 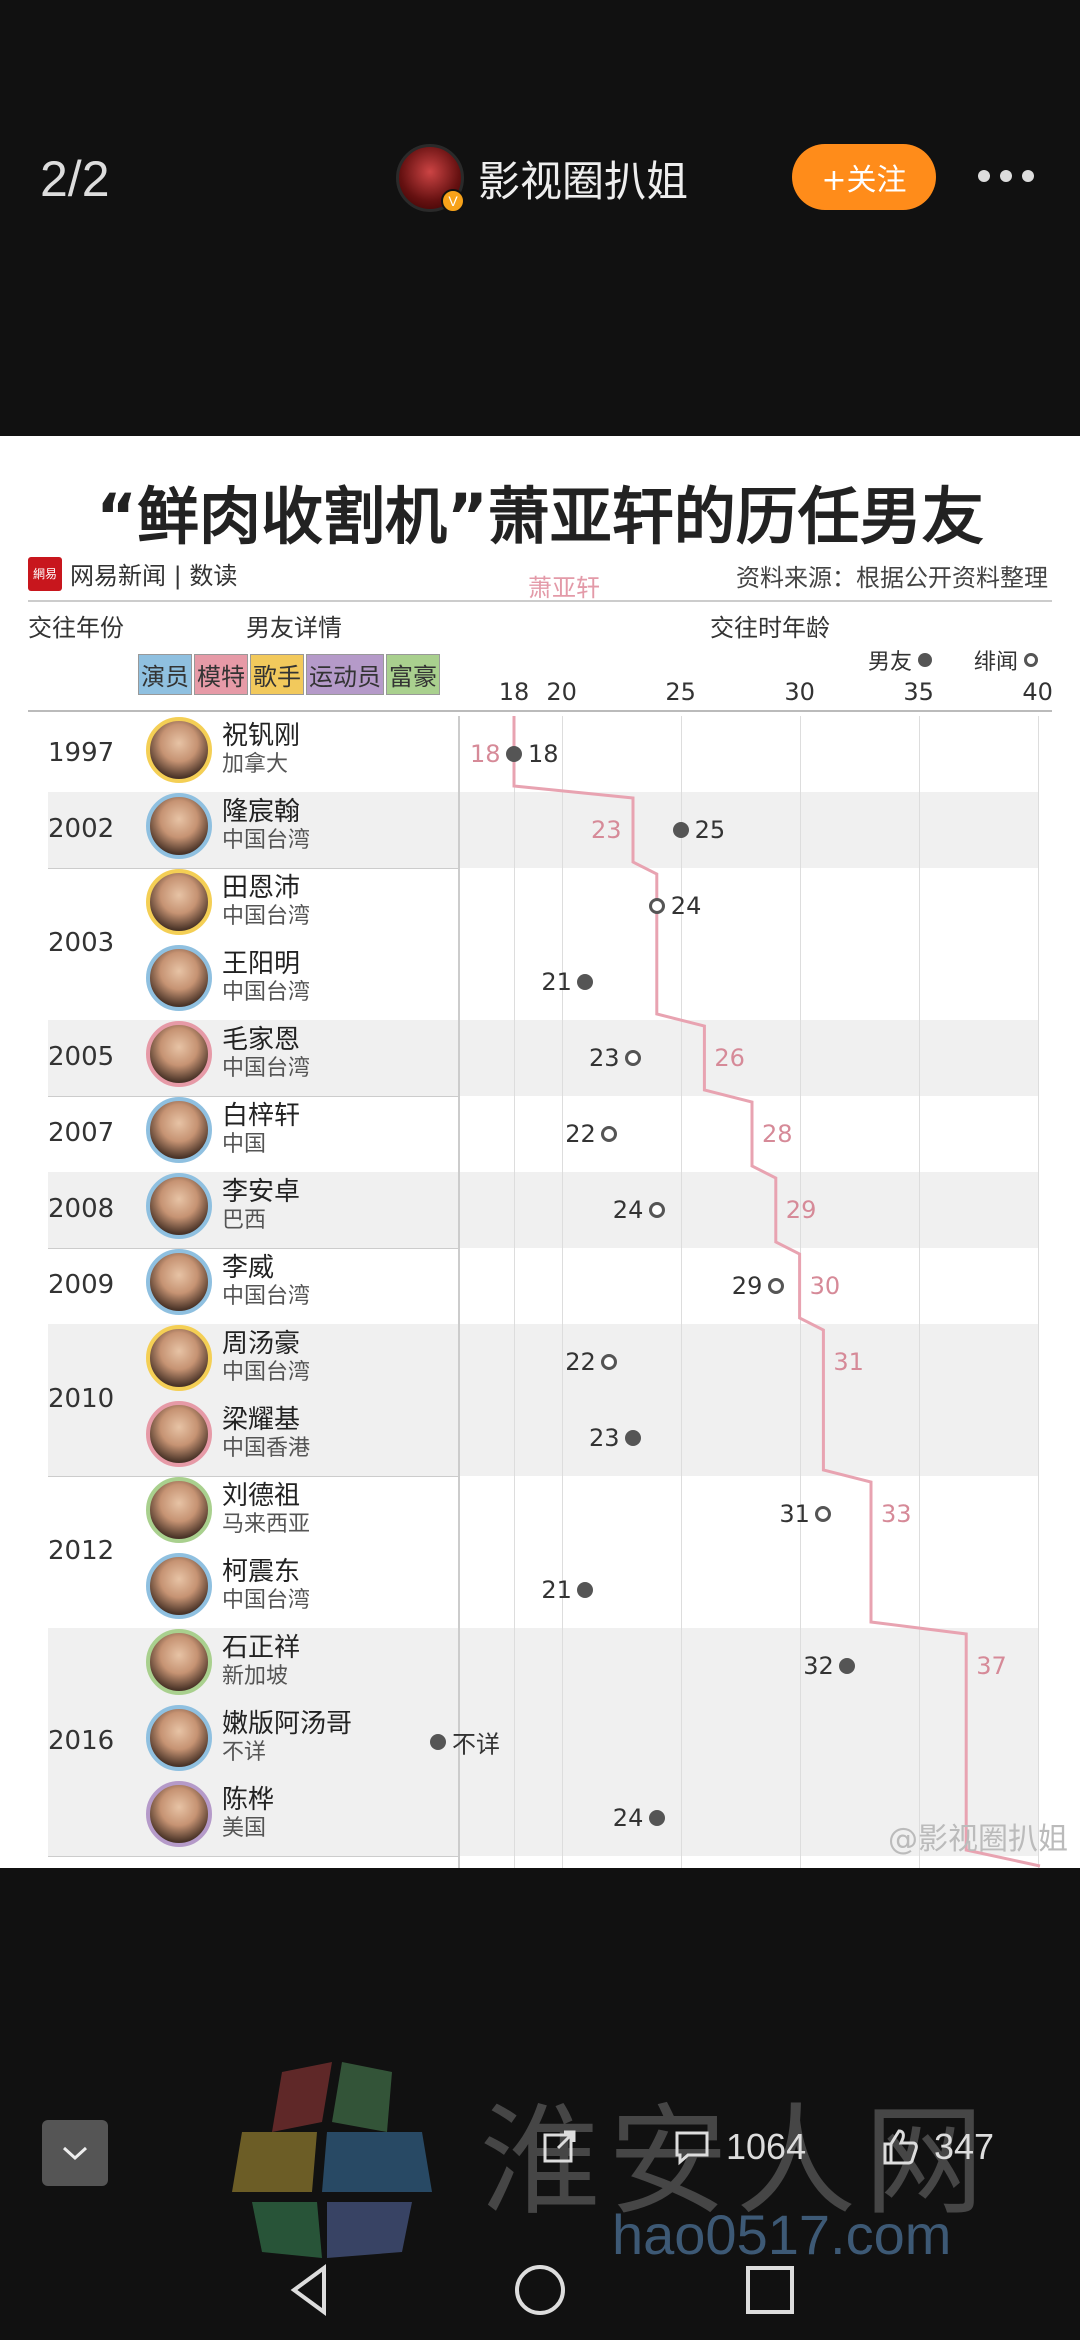 What do you see at coordinates (261, 888) in the screenshot?
I see `boyfriend-name: 田恩沛` at bounding box center [261, 888].